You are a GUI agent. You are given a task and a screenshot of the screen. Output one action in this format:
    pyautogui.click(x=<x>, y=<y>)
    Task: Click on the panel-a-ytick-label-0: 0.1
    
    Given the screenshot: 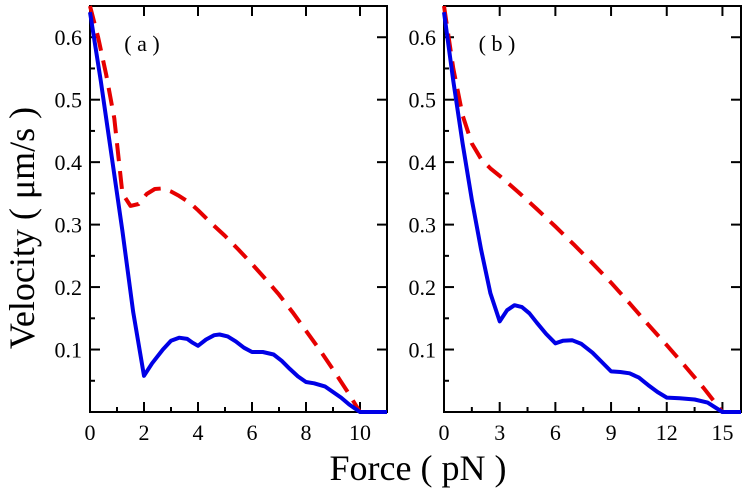 What is the action you would take?
    pyautogui.click(x=69, y=350)
    